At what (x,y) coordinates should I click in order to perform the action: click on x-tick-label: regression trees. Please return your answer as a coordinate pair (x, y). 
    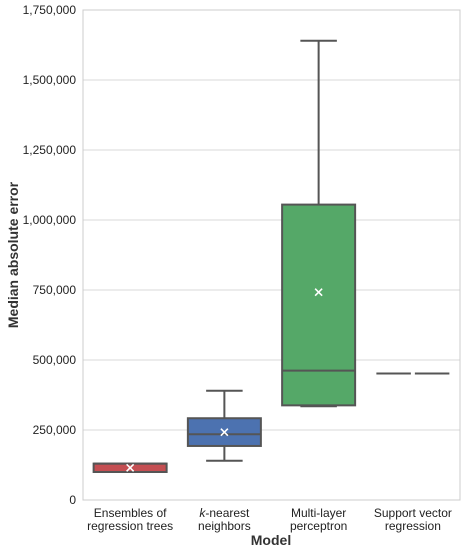
    Looking at the image, I should click on (130, 526).